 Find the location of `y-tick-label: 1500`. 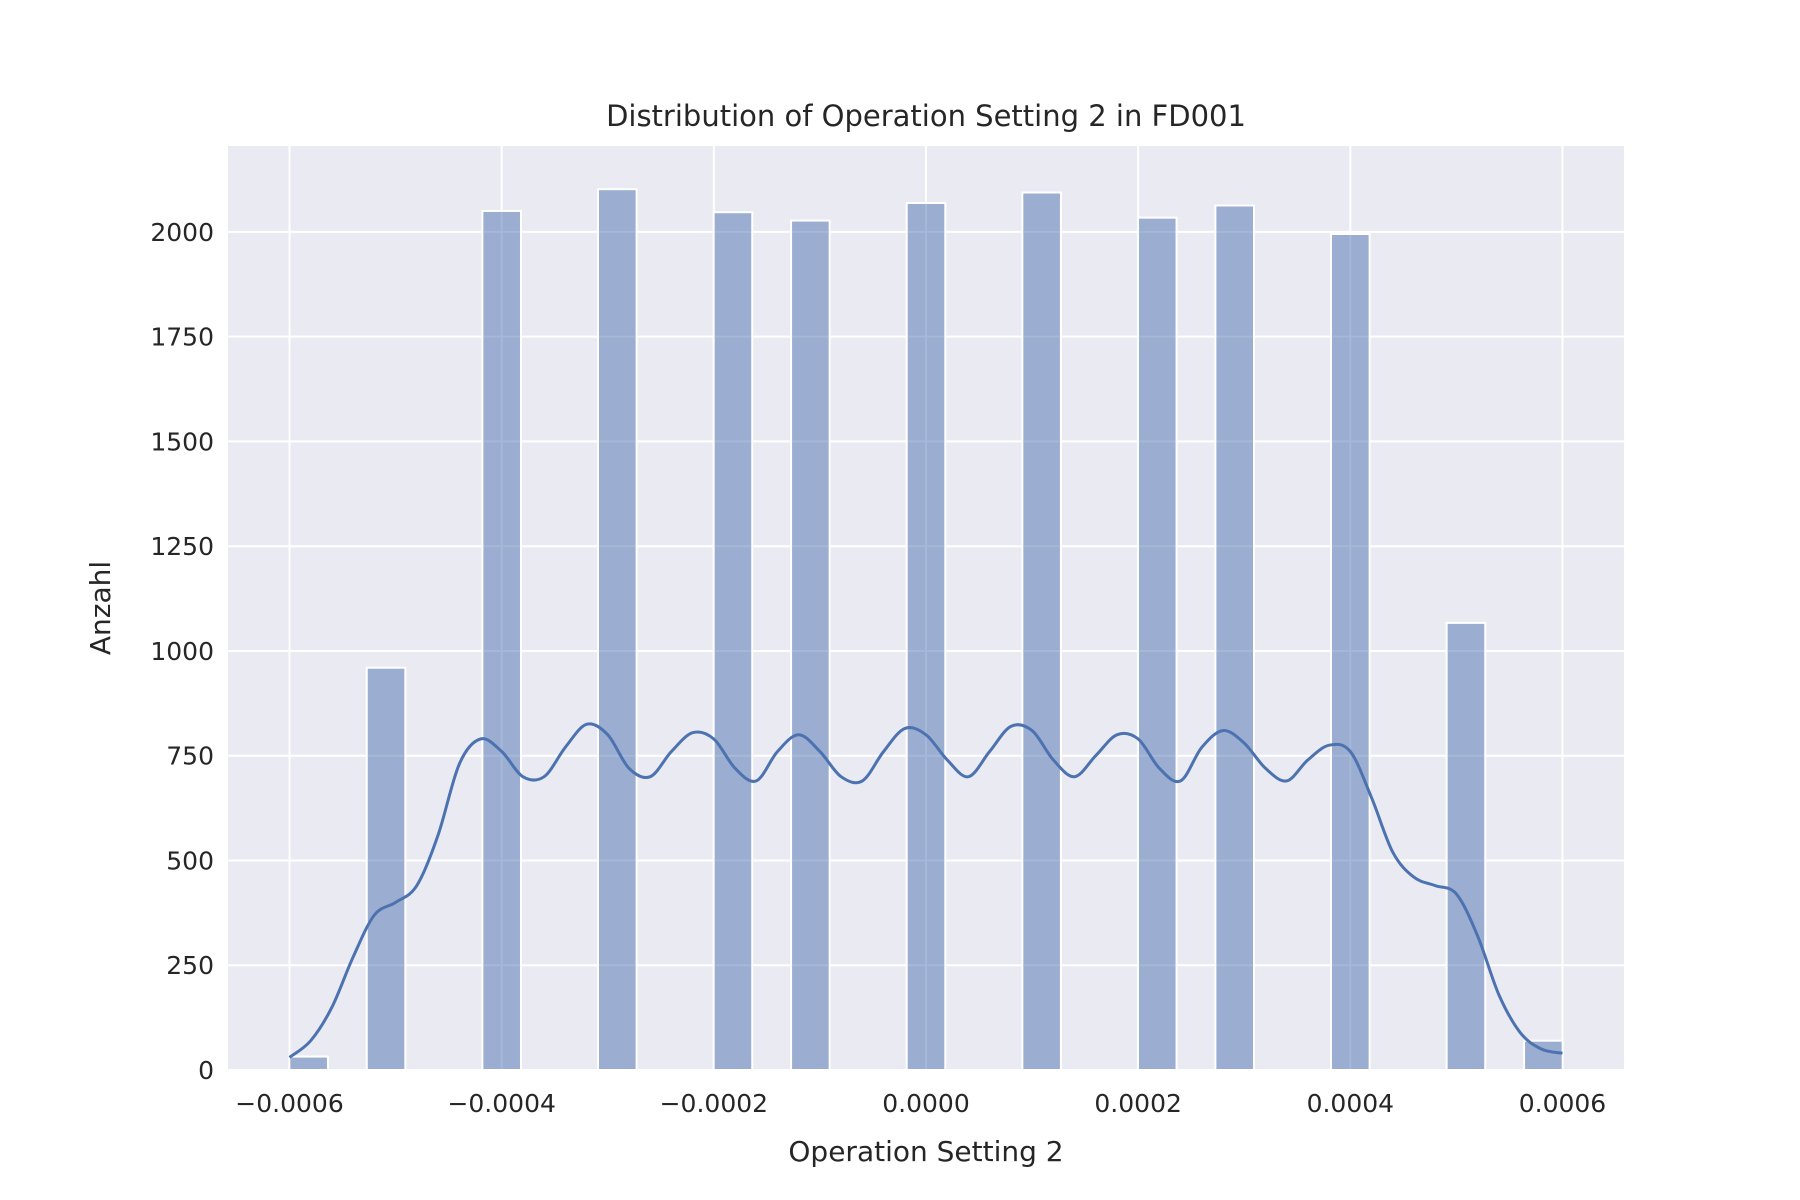

y-tick-label: 1500 is located at coordinates (182, 441).